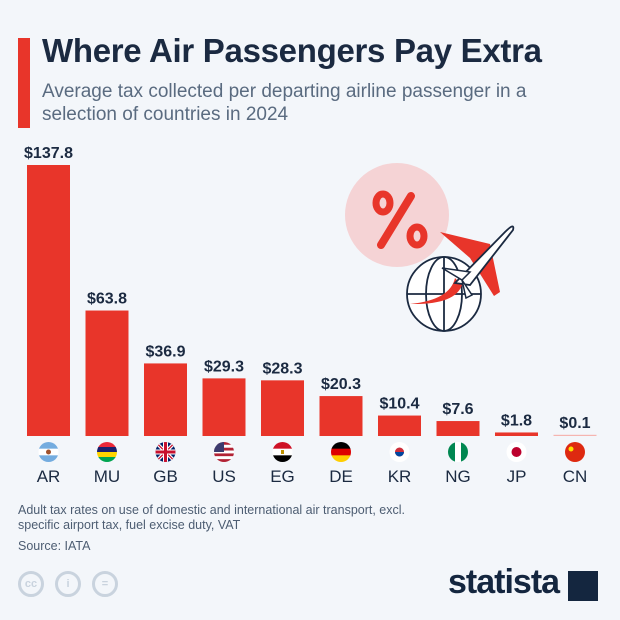 This screenshot has width=620, height=620. What do you see at coordinates (165, 399) in the screenshot?
I see `bar-GB` at bounding box center [165, 399].